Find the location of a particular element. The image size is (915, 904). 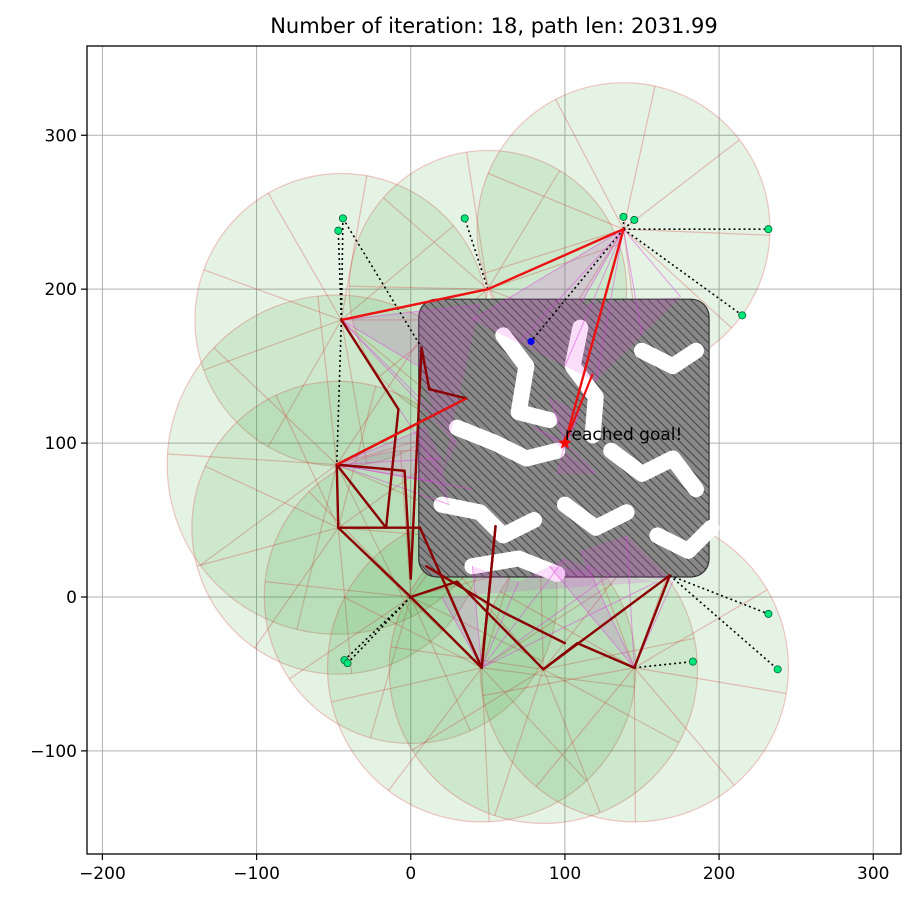

x-tick-label: 300 is located at coordinates (873, 874).